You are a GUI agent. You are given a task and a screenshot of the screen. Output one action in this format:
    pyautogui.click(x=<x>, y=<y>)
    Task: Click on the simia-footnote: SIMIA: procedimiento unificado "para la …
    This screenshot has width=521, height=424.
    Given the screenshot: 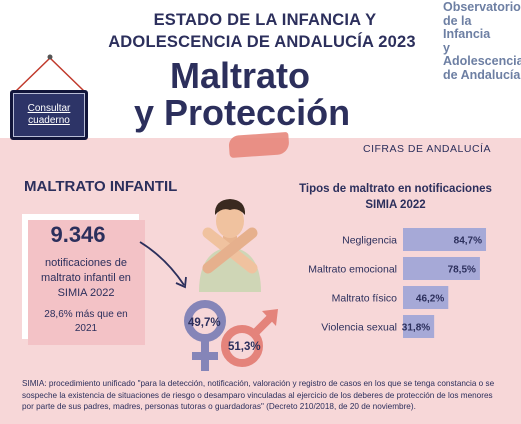 What is the action you would take?
    pyautogui.click(x=258, y=395)
    